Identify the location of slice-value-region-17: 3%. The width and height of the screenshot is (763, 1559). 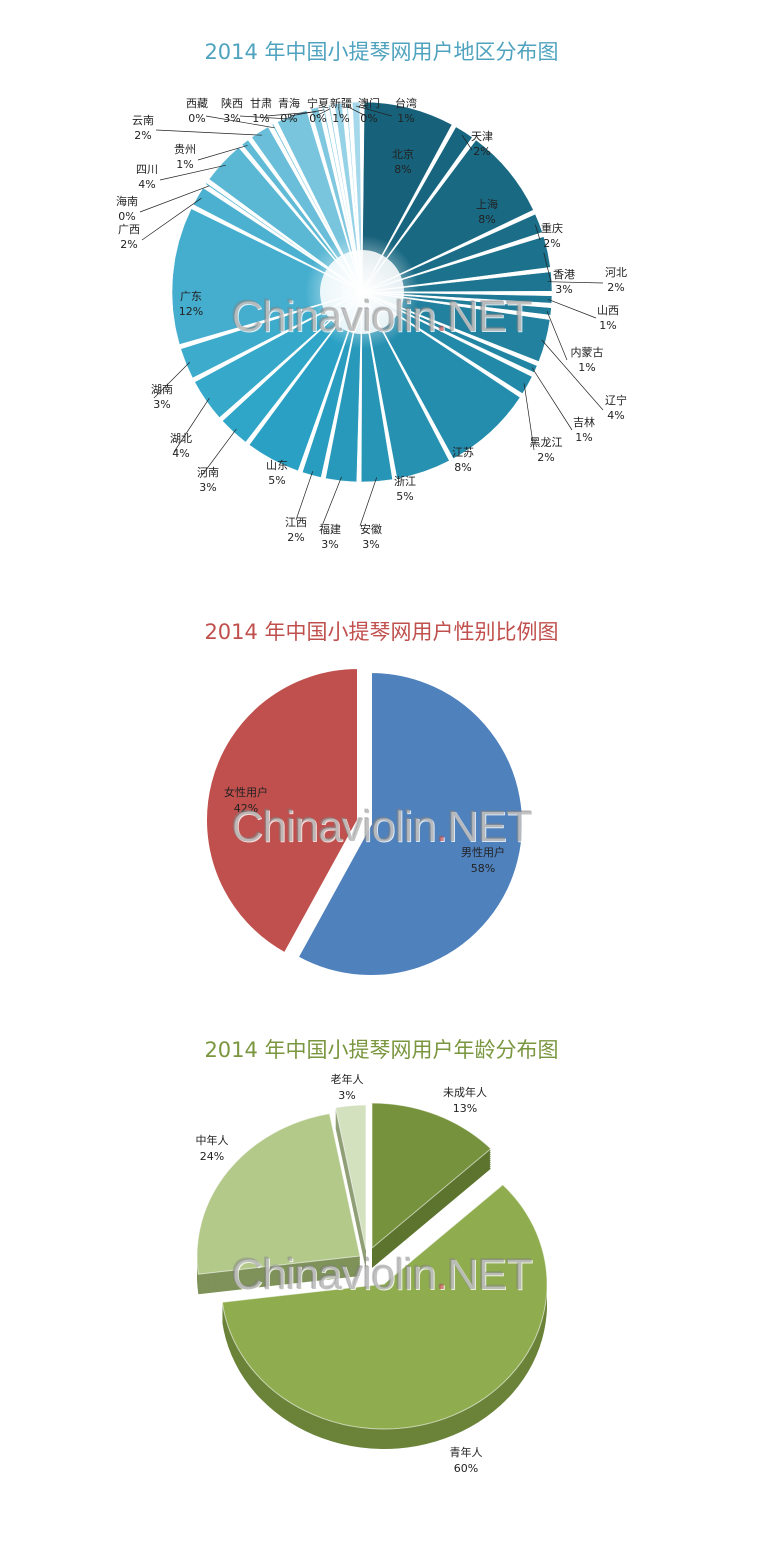
(207, 487).